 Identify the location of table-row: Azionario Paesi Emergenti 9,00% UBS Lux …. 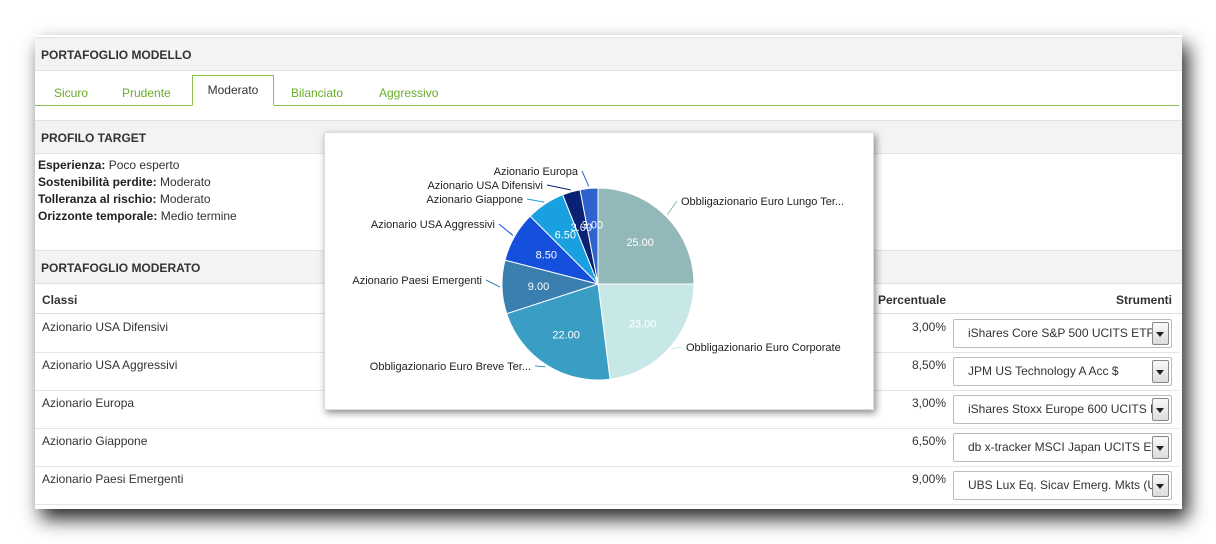
(607, 485).